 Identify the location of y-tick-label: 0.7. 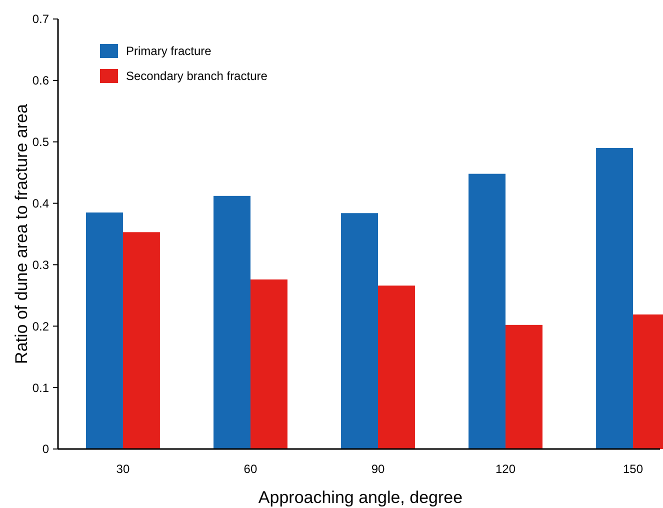
(41, 19).